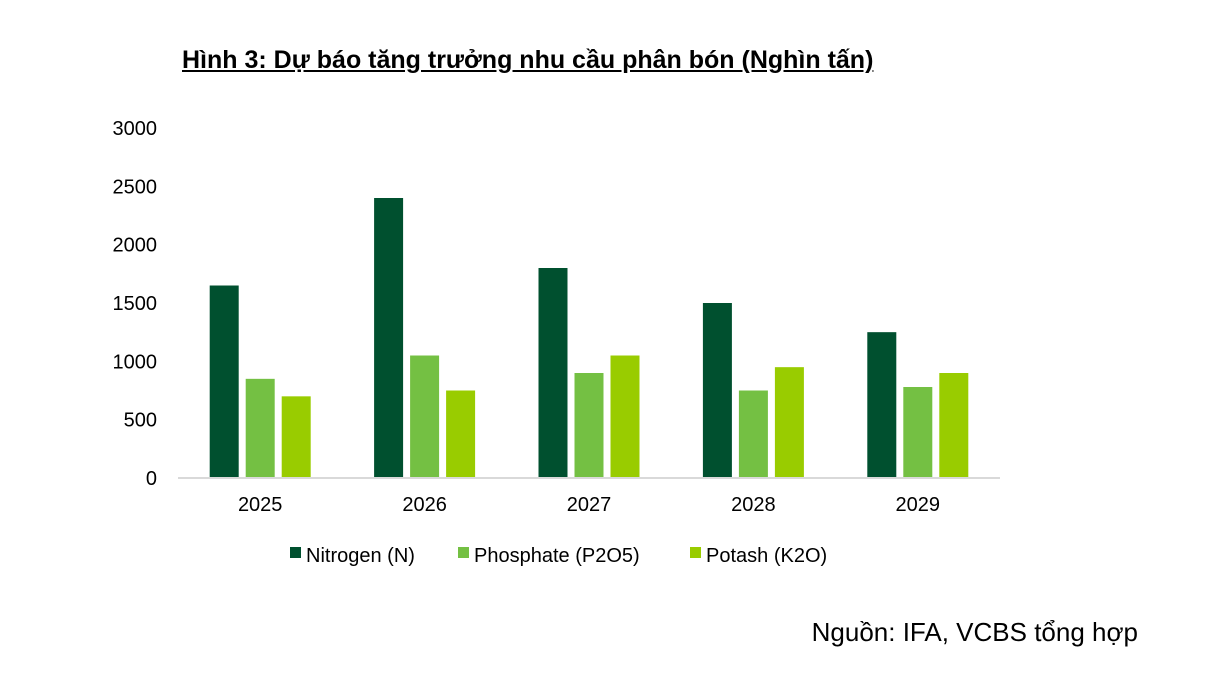 The height and width of the screenshot is (684, 1206). I want to click on y-tick-label: 1500, so click(135, 304).